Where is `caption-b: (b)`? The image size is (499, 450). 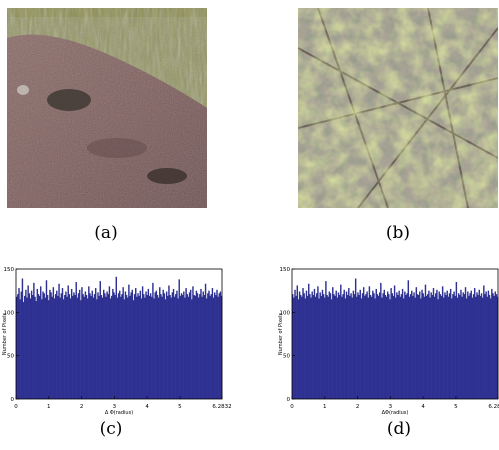
caption-b: (b) is located at coordinates (398, 233).